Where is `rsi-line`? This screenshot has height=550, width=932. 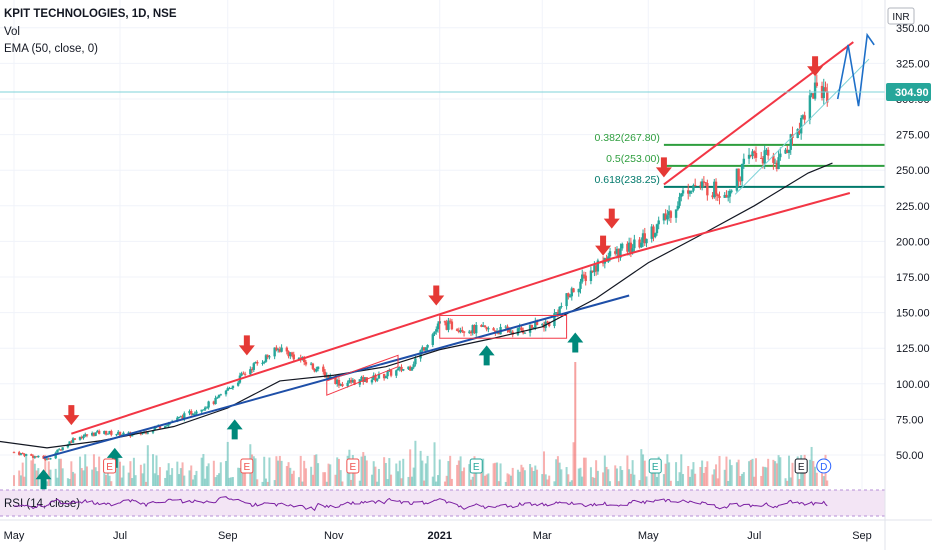 rsi-line is located at coordinates (420, 504).